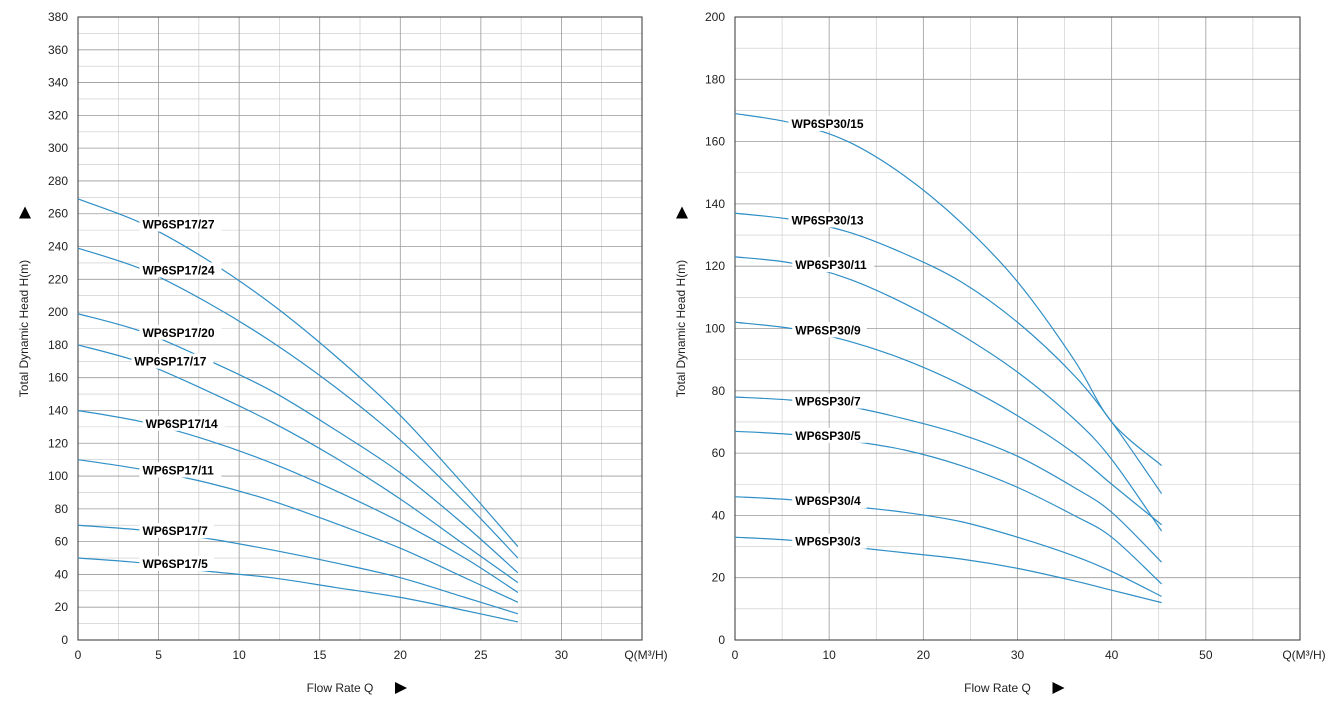  I want to click on left-curve-label: WP6SP17/20, so click(178, 333).